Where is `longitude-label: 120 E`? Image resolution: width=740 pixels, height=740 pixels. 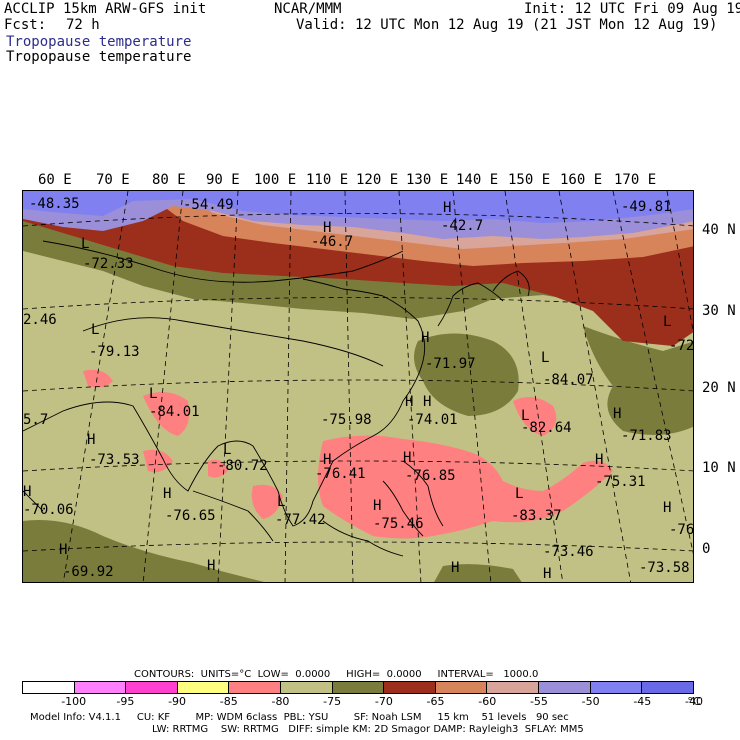 longitude-label: 120 E is located at coordinates (377, 180).